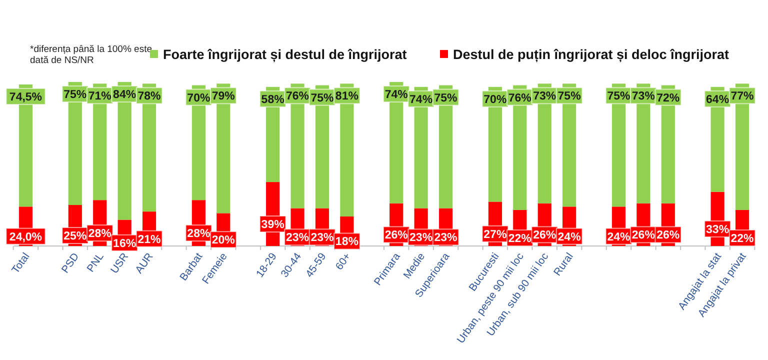  Describe the element at coordinates (346, 96) in the screenshot. I see `data-label: 81%` at that location.